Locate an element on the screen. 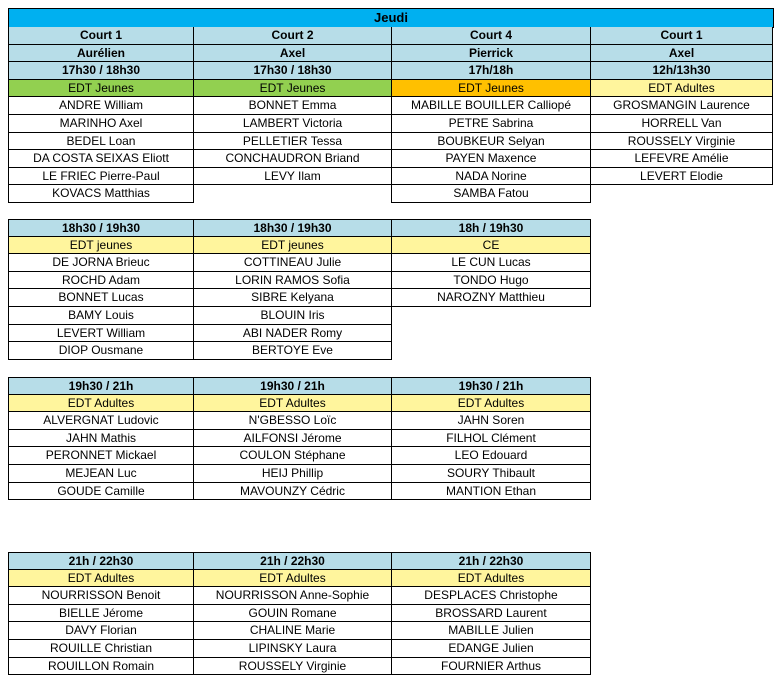 This screenshot has width=780, height=688. player-name: PETRE Sabrina is located at coordinates (491, 123).